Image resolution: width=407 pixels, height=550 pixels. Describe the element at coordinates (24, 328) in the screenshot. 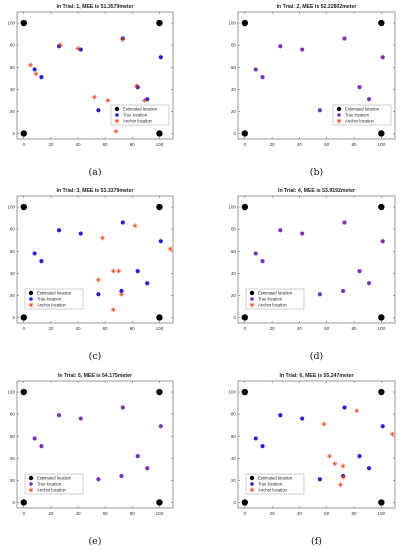

I see `x-tick-label: 0` at that location.